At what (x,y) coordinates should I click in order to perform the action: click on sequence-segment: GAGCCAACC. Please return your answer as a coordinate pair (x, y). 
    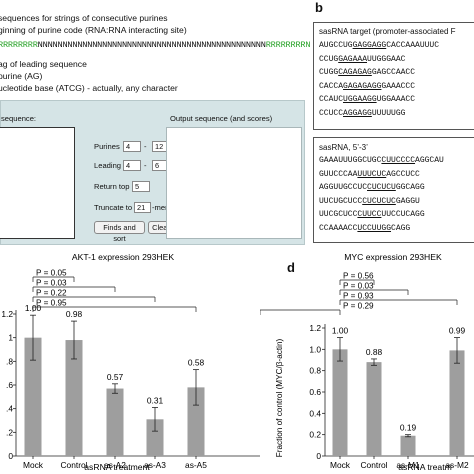
    Looking at the image, I should click on (393, 73).